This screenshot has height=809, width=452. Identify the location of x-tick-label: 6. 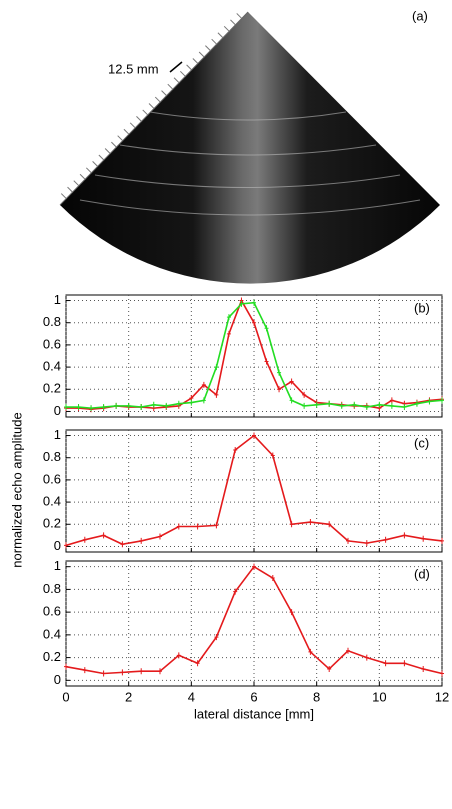
(253, 696).